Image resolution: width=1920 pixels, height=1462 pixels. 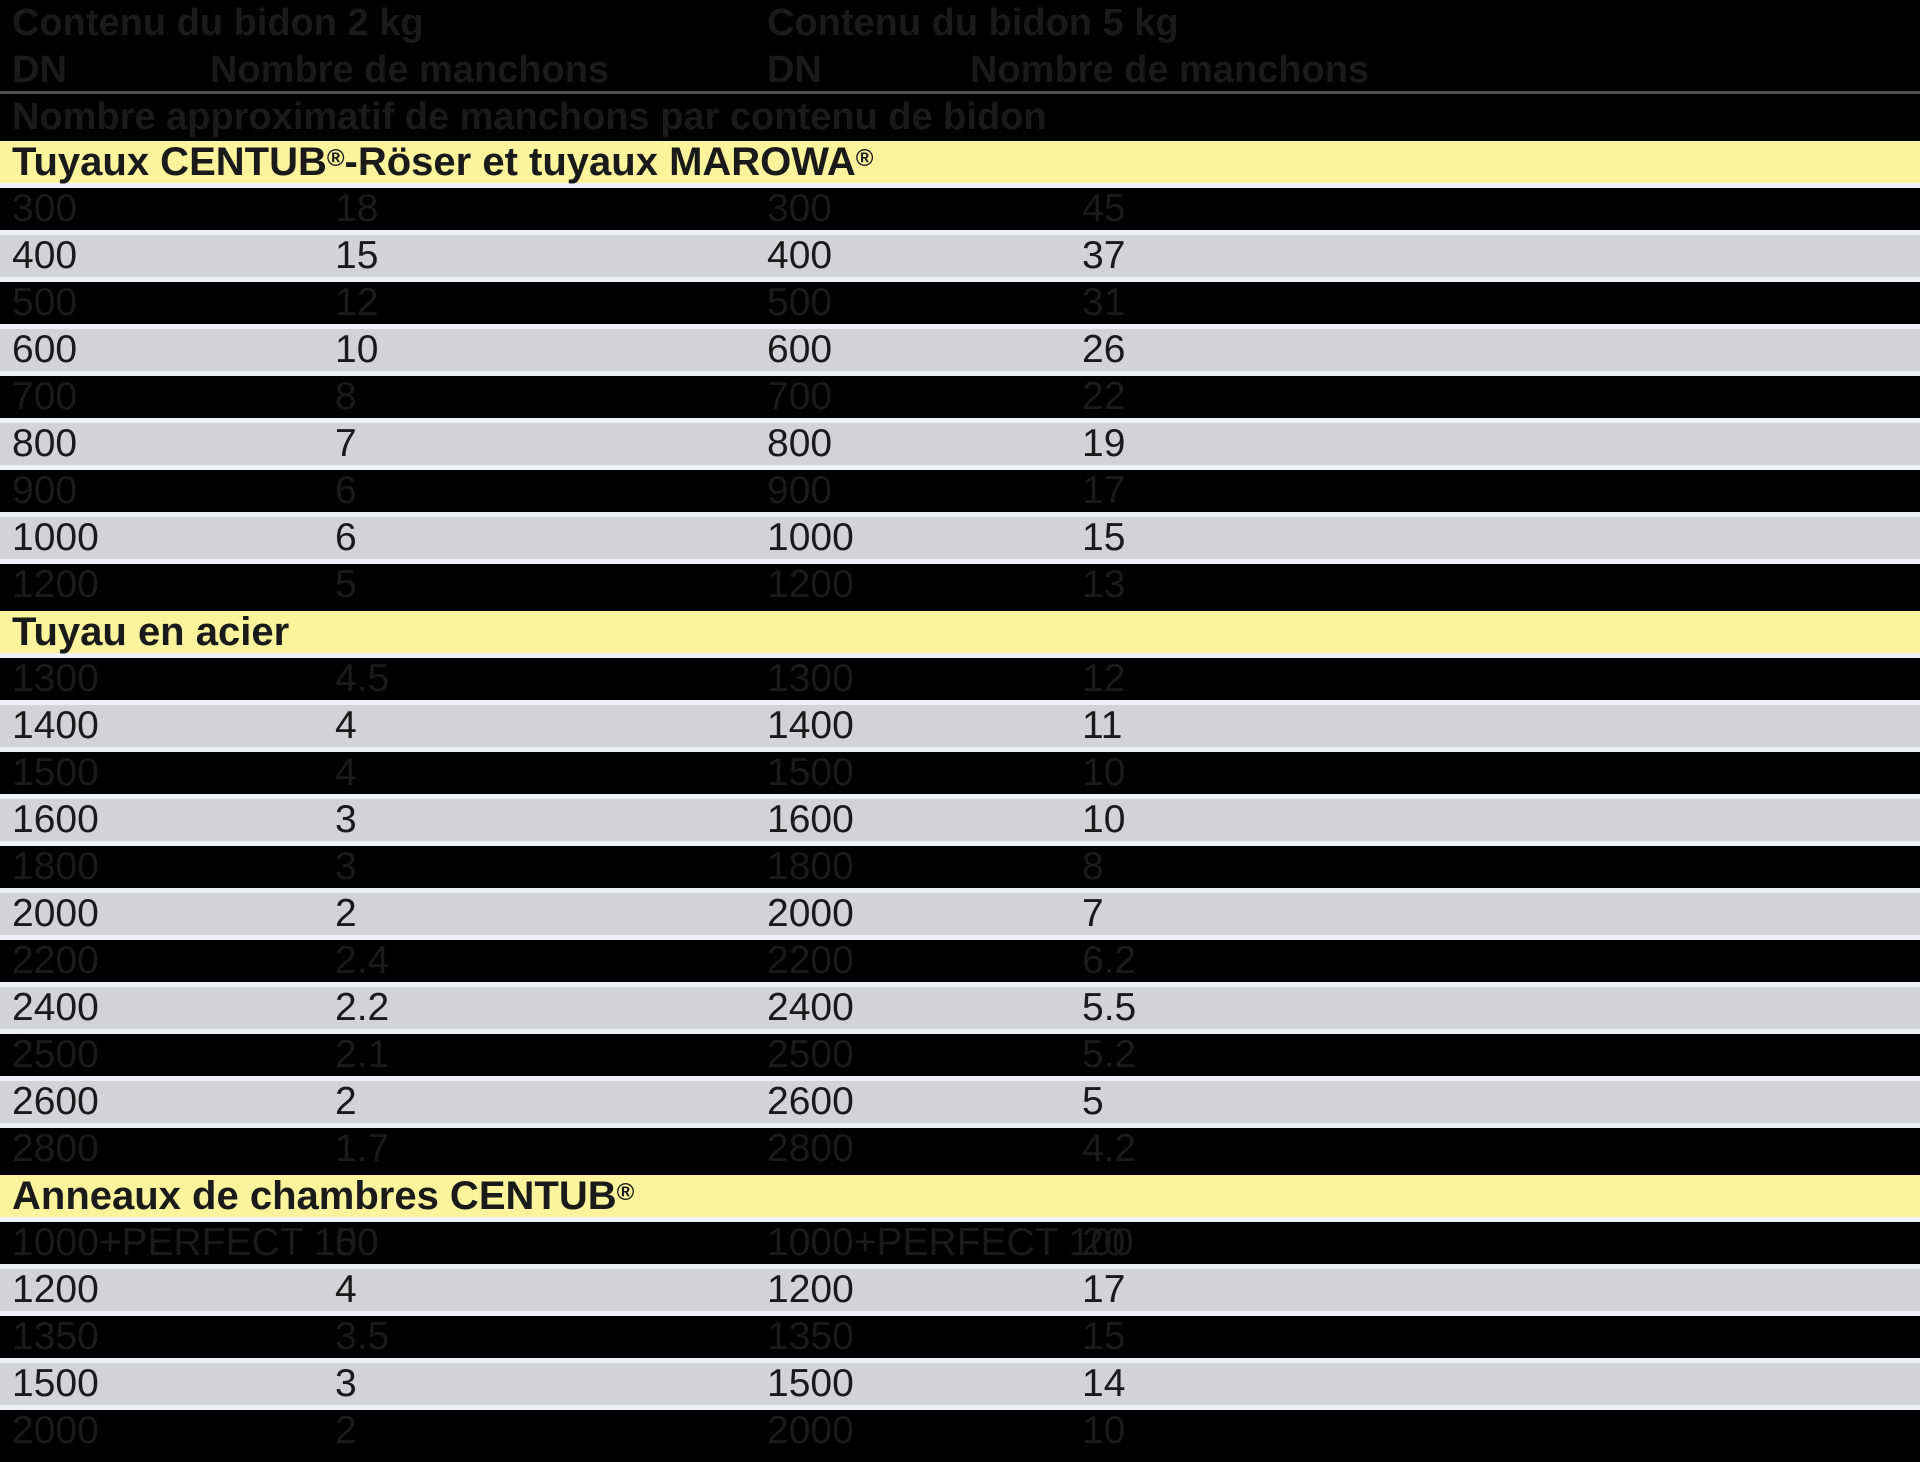 I want to click on count-right-cell: 11, so click(x=1102, y=725).